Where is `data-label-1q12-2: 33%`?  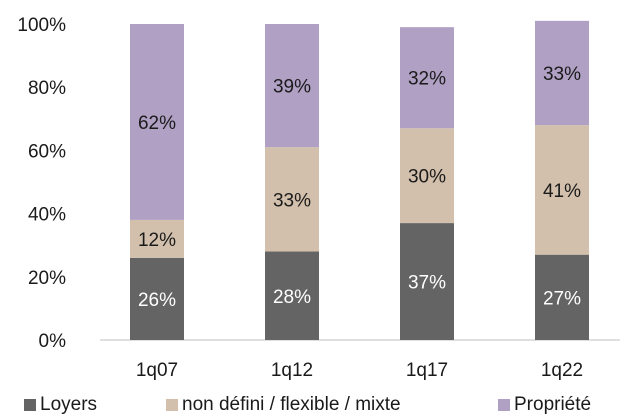
data-label-1q12-2: 33% is located at coordinates (292, 200).